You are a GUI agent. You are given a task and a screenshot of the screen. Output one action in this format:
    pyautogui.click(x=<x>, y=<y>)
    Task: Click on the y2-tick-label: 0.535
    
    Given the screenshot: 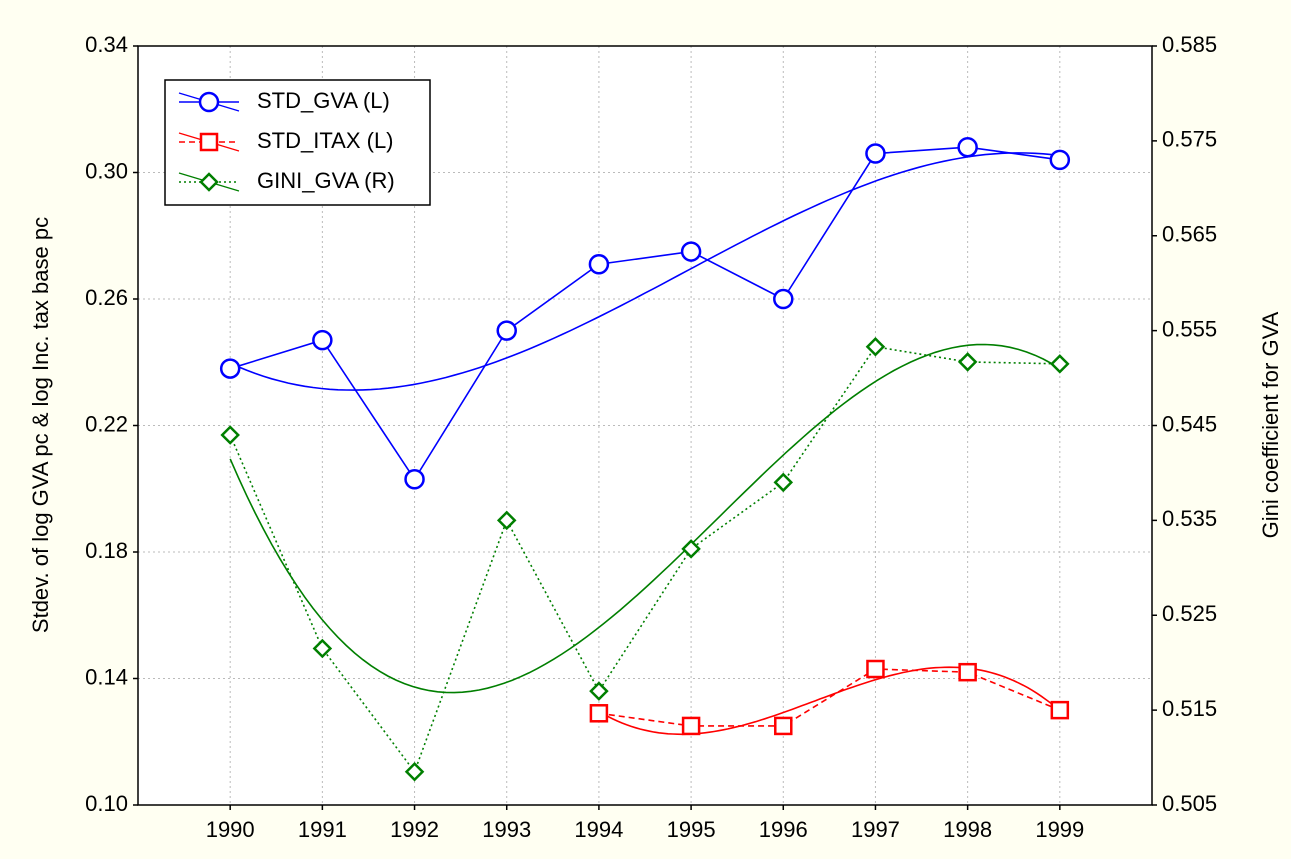 What is the action you would take?
    pyautogui.click(x=1189, y=518)
    